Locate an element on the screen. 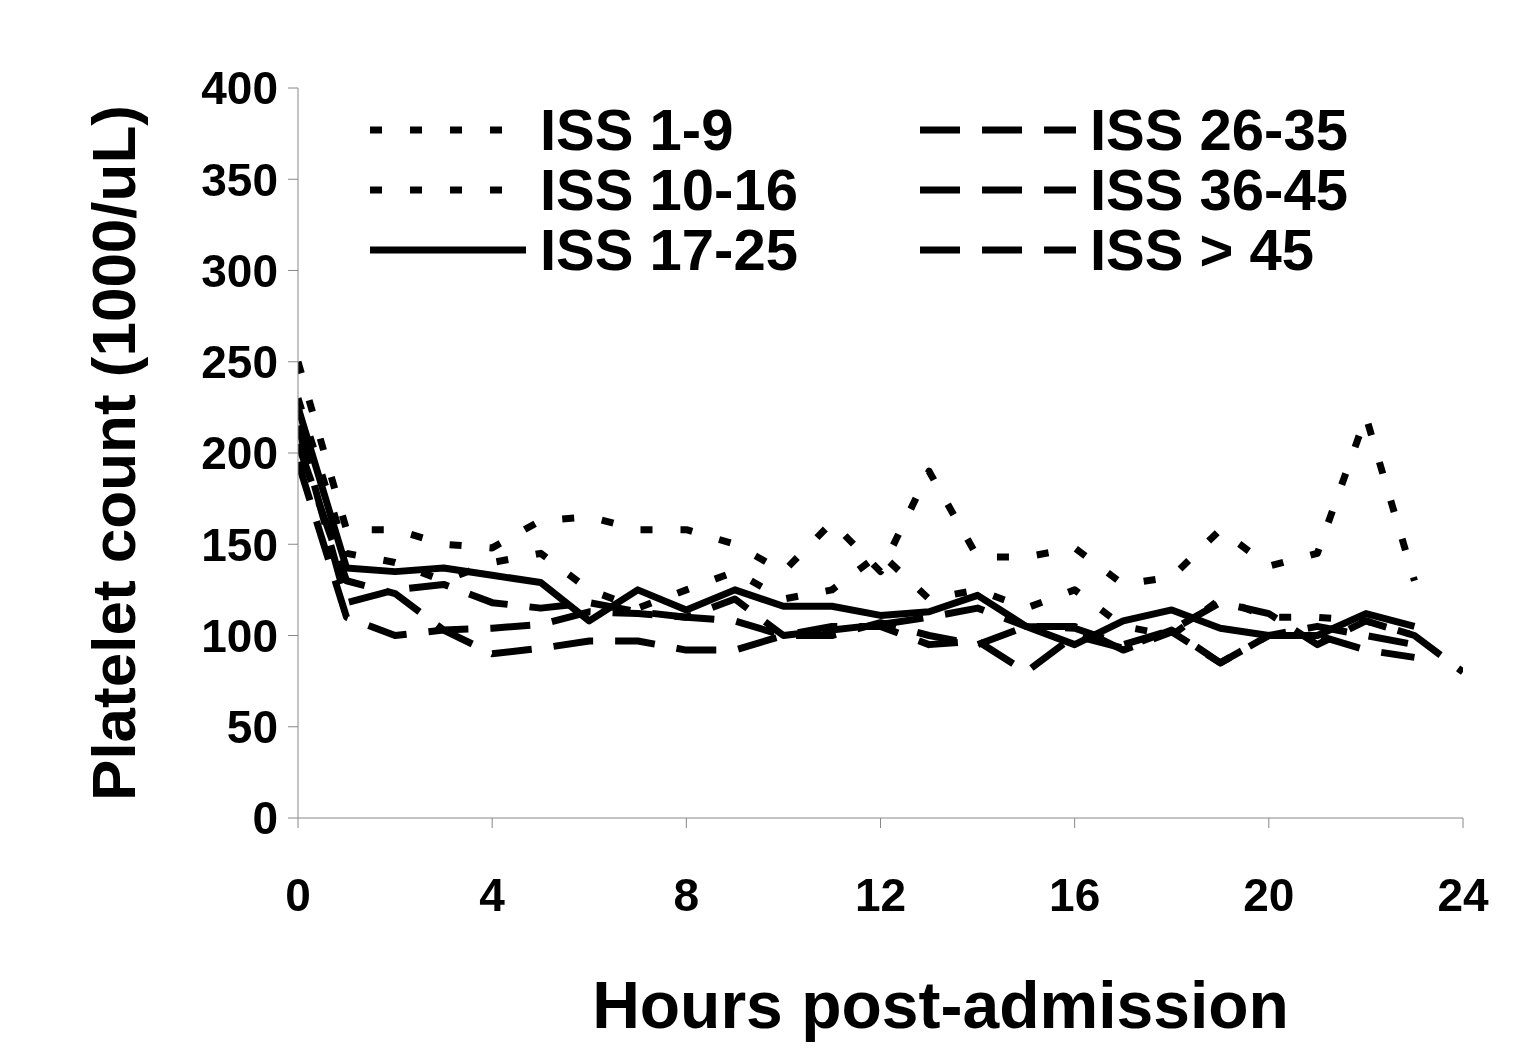  y-tick-label: 250 is located at coordinates (239, 362).